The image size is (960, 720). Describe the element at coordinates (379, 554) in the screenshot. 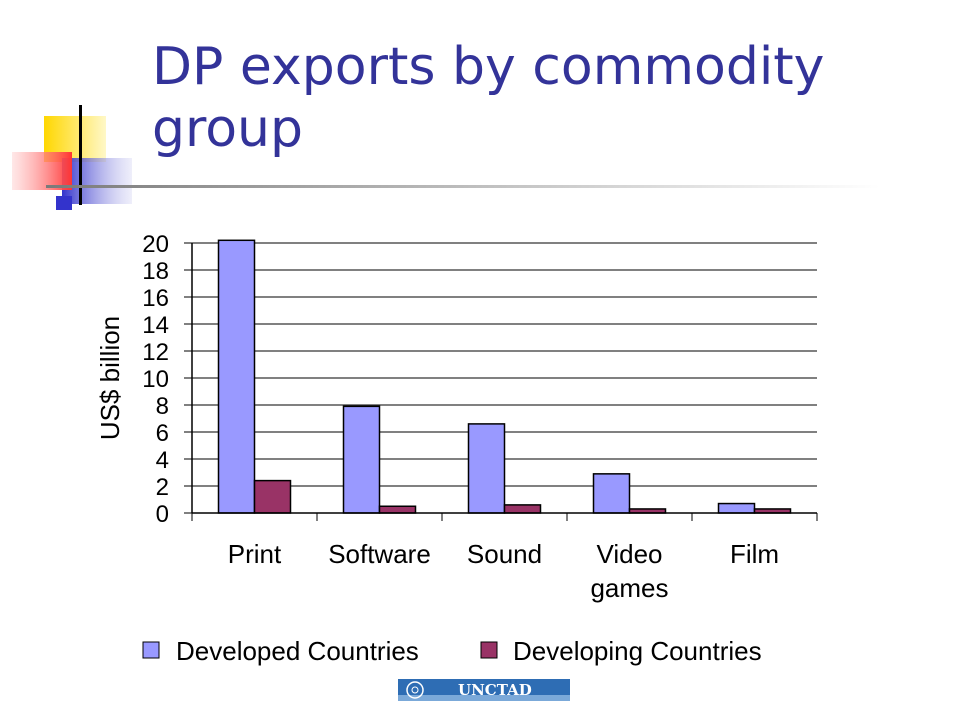

I see `x-tick-label: Software` at that location.